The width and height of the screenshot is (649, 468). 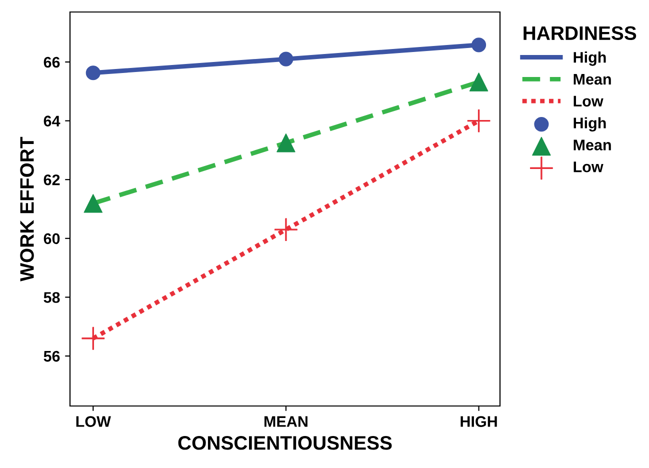 What do you see at coordinates (52, 297) in the screenshot?
I see `y-tick-label: 58` at bounding box center [52, 297].